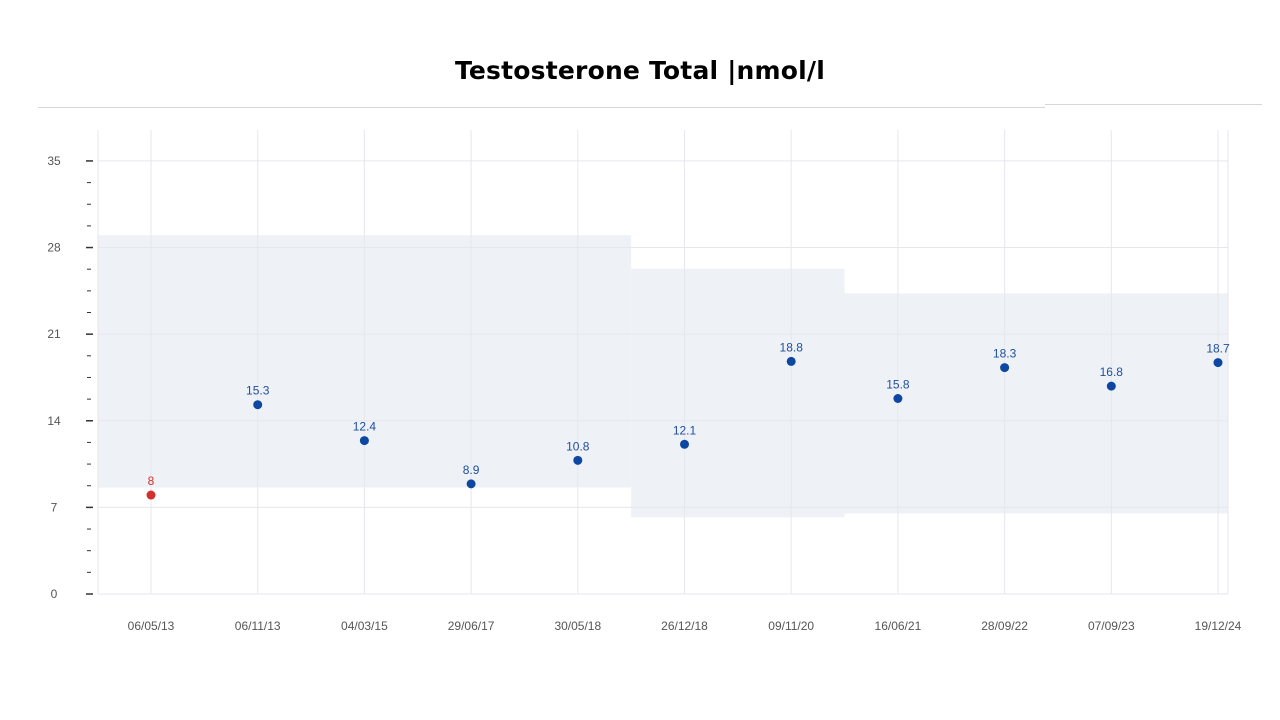 This screenshot has height=720, width=1280. I want to click on y-tick-label: 28, so click(54, 248).